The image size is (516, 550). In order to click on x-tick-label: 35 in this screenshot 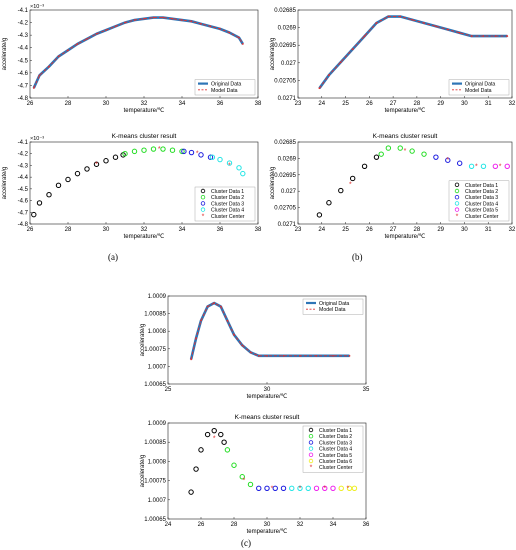, I will do `click(366, 390)`.